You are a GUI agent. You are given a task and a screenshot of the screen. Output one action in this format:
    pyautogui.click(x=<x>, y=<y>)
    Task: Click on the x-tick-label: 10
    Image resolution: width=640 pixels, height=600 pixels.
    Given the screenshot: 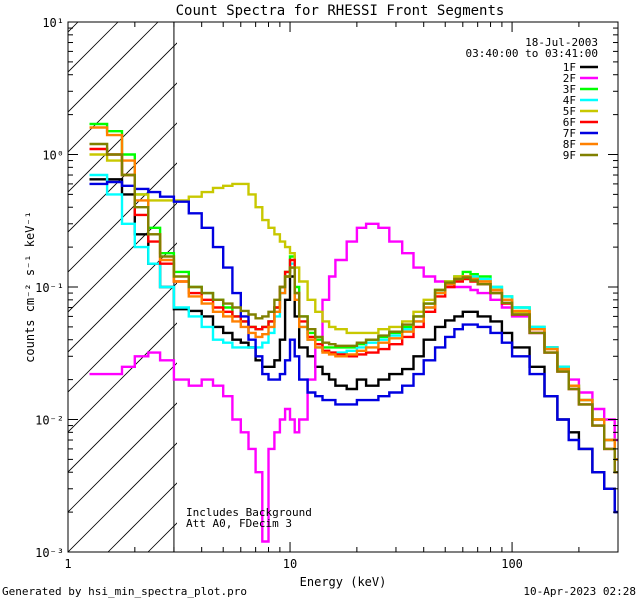 What is the action you would take?
    pyautogui.click(x=290, y=564)
    